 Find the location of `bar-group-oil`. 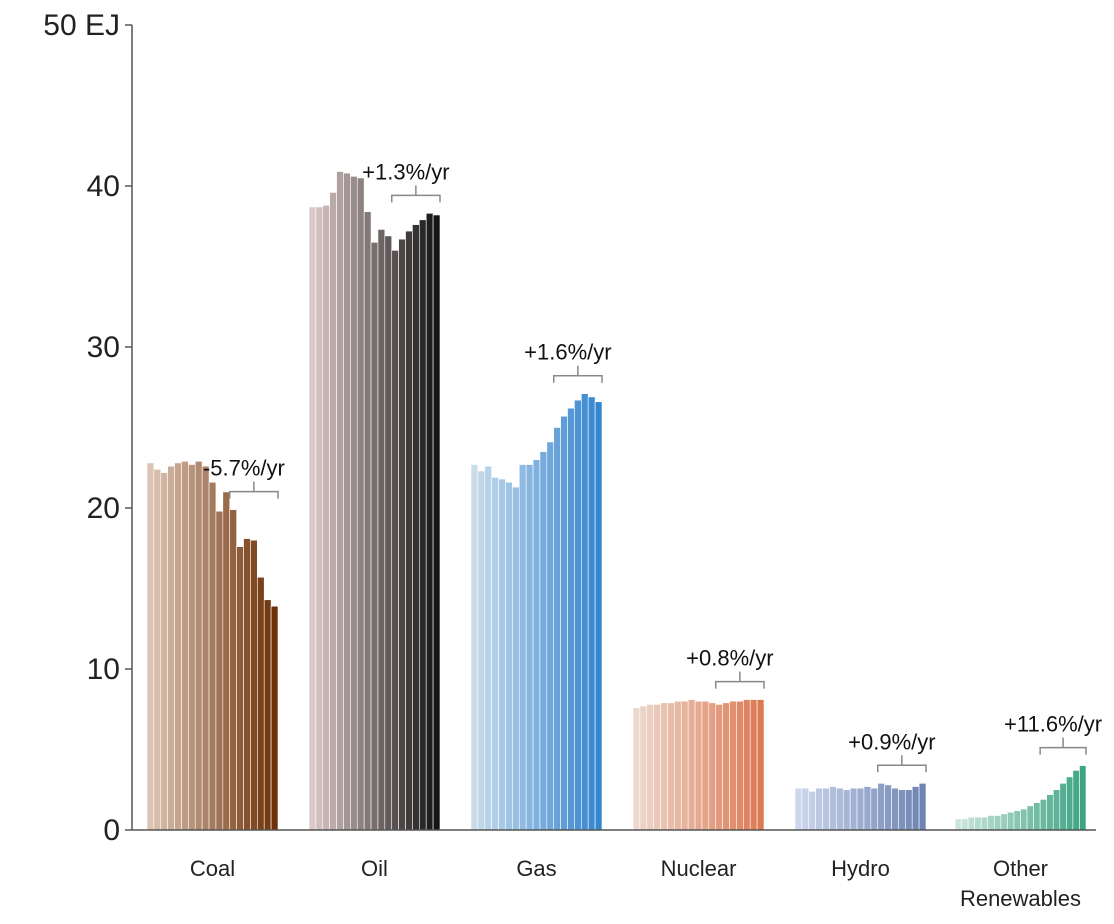

bar-group-oil is located at coordinates (374, 501).